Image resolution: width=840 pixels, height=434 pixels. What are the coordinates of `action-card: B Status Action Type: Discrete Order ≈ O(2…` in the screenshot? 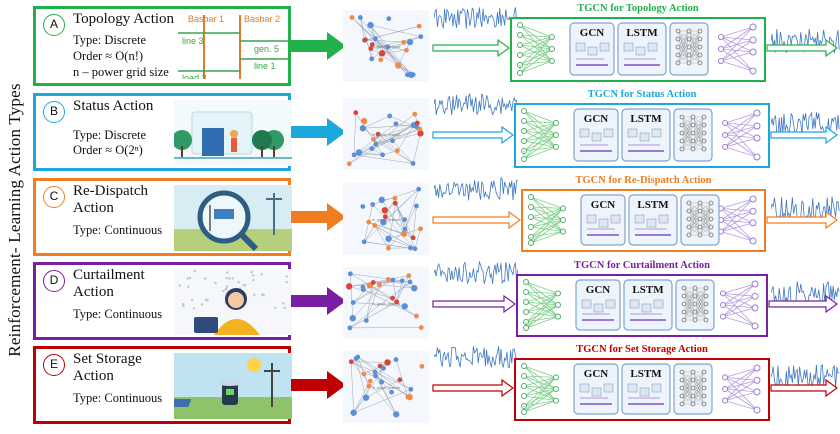 It's located at (162, 132).